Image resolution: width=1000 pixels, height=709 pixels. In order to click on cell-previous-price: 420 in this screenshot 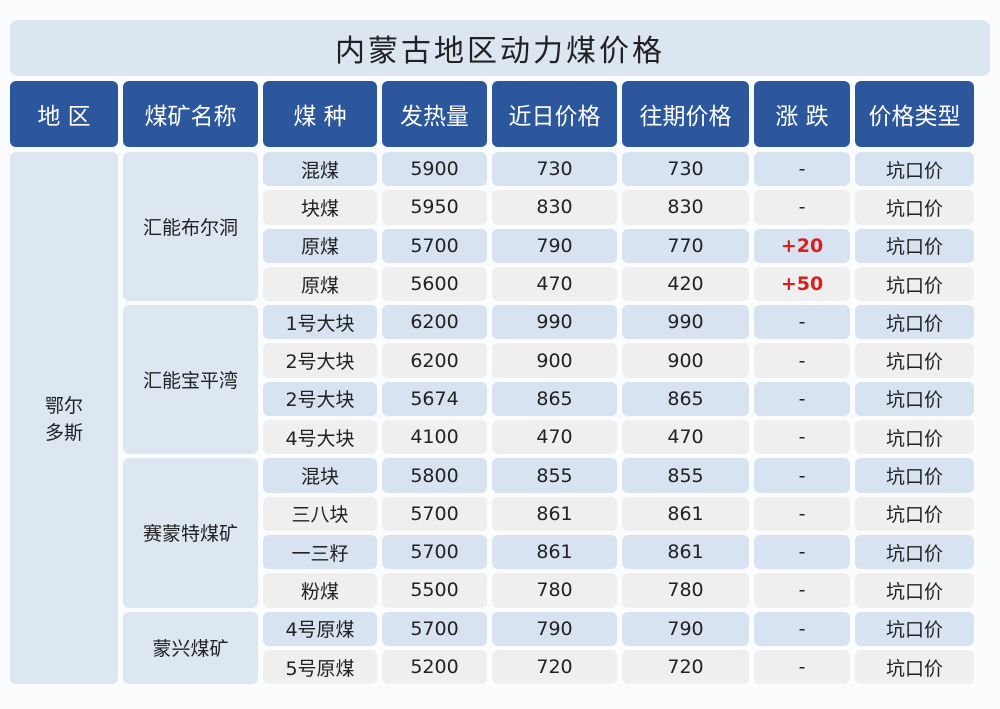, I will do `click(685, 284)`.